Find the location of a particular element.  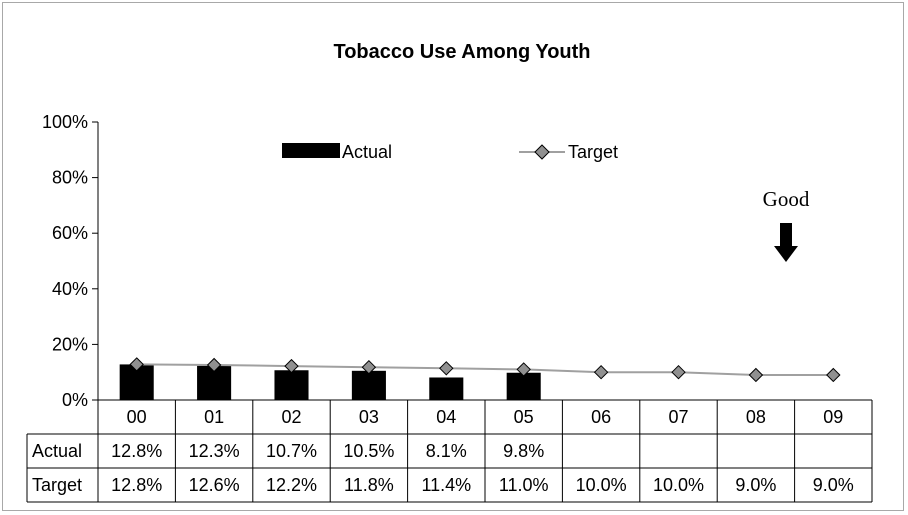

y-tick-label: 60% is located at coordinates (70, 233).